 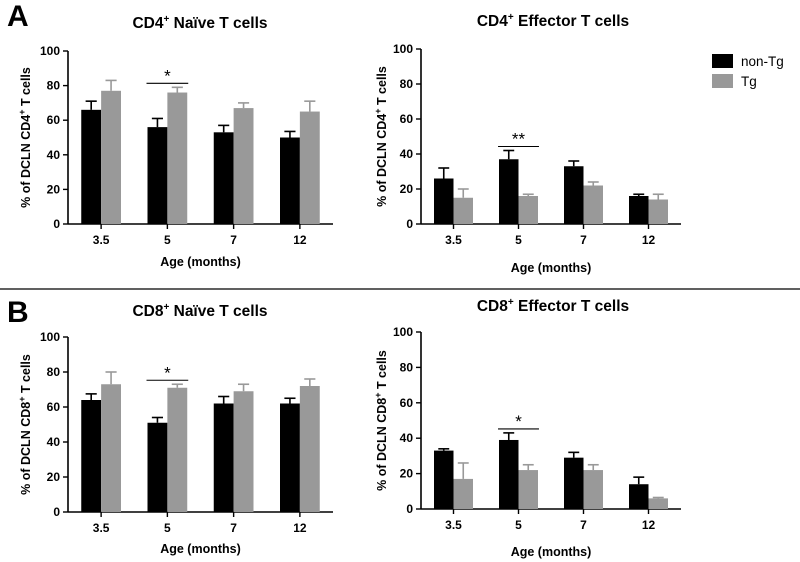 What do you see at coordinates (553, 21) in the screenshot?
I see `chart-title: CD4+ Effector T cells` at bounding box center [553, 21].